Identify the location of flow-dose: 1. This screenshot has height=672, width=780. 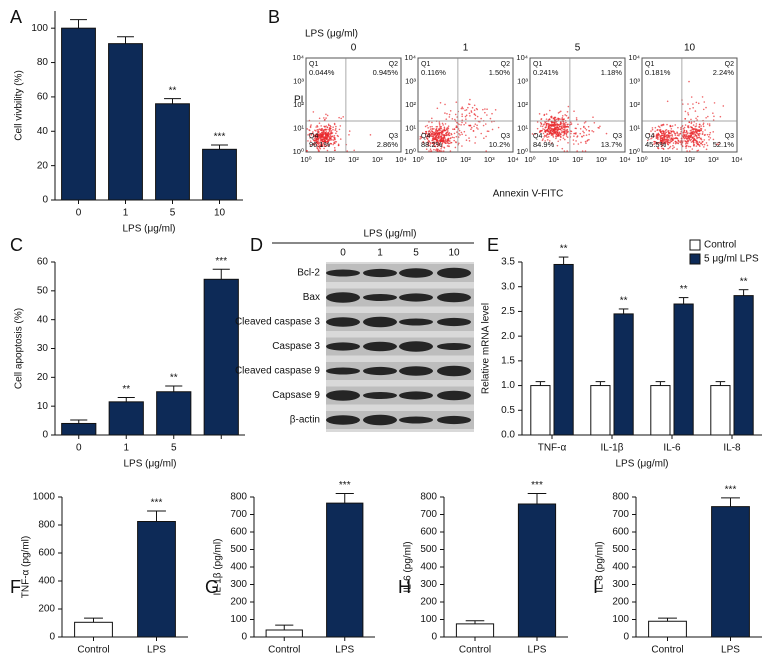
(466, 48).